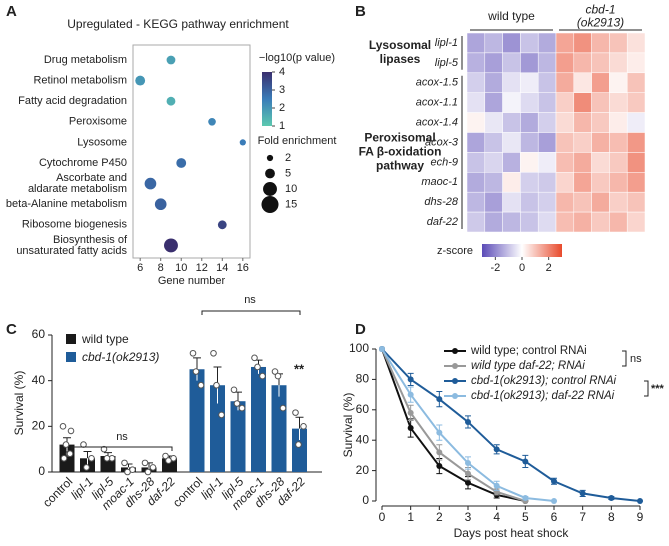 The image size is (669, 546). Describe the element at coordinates (75, 225) in the screenshot. I see `category-label: Ribosome biogenesis` at that location.